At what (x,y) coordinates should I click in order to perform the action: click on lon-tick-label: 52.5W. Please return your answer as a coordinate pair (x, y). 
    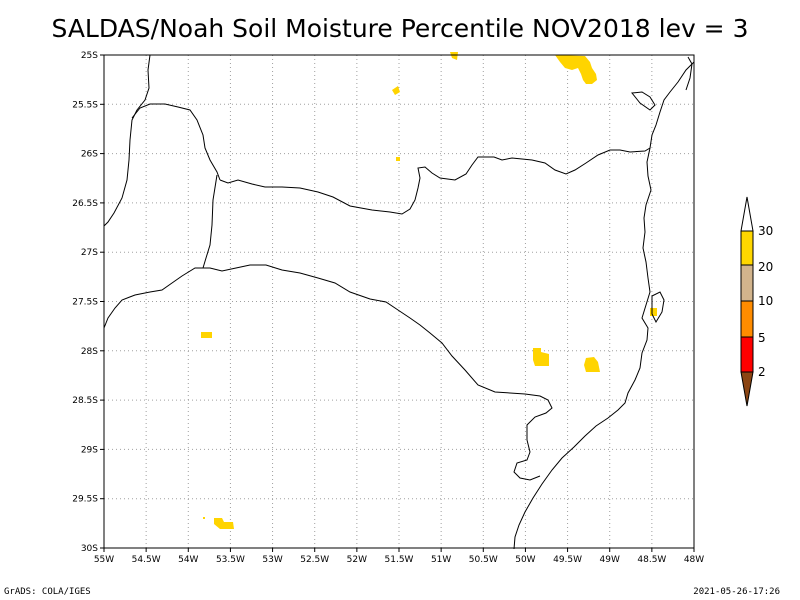
    Looking at the image, I should click on (314, 560).